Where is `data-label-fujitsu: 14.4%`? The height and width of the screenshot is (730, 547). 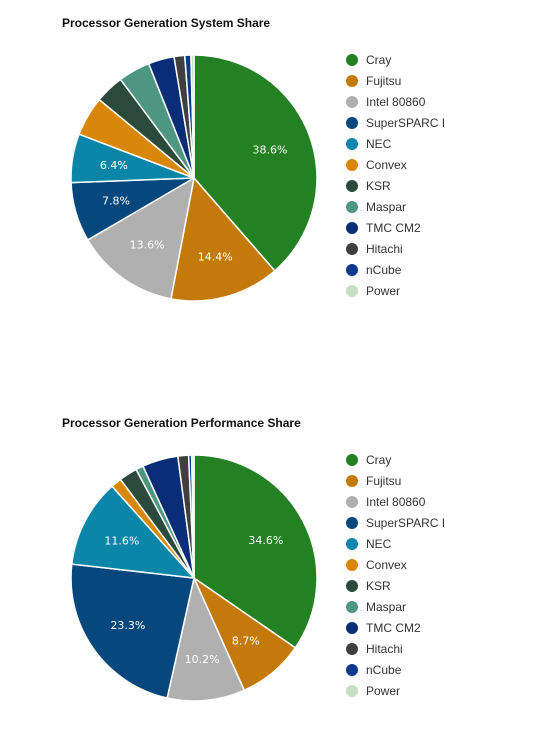 data-label-fujitsu: 14.4% is located at coordinates (215, 256).